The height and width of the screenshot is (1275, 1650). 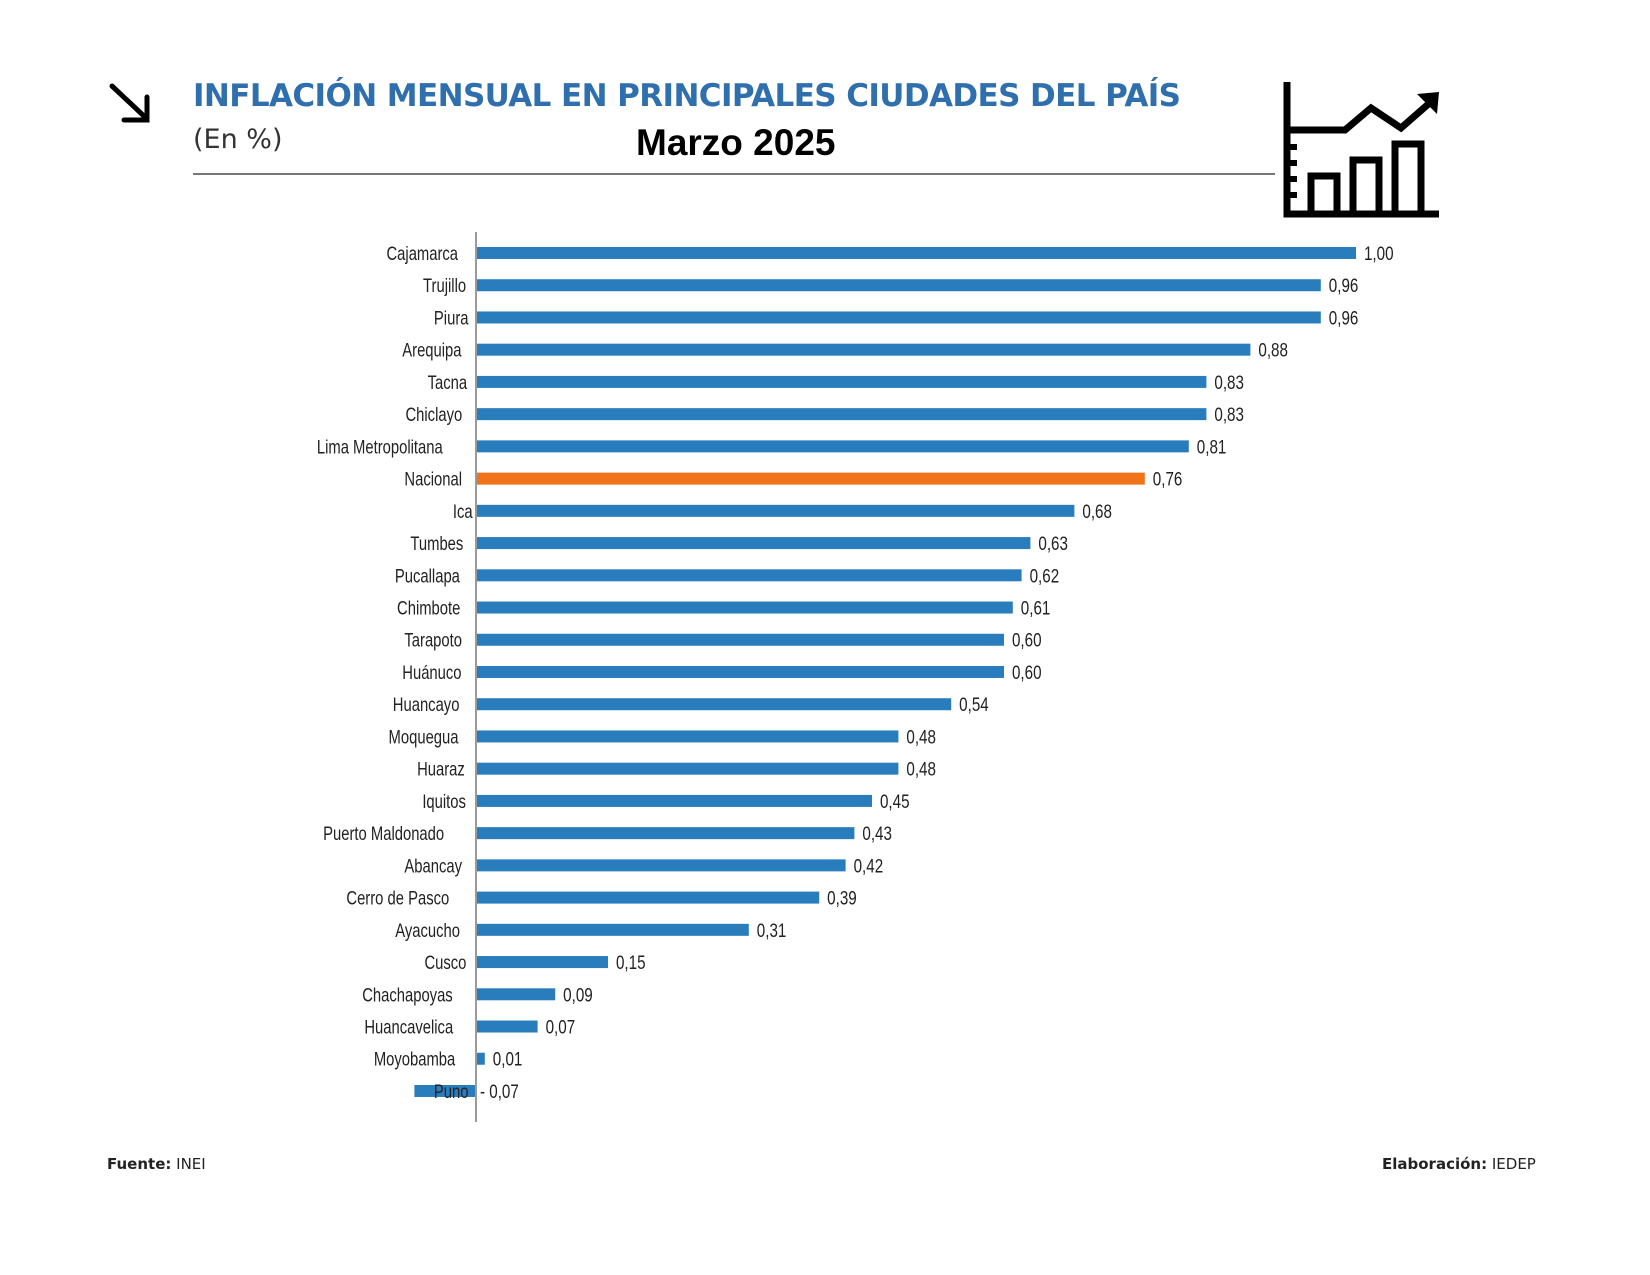 What do you see at coordinates (433, 479) in the screenshot?
I see `category-label: Nacional` at bounding box center [433, 479].